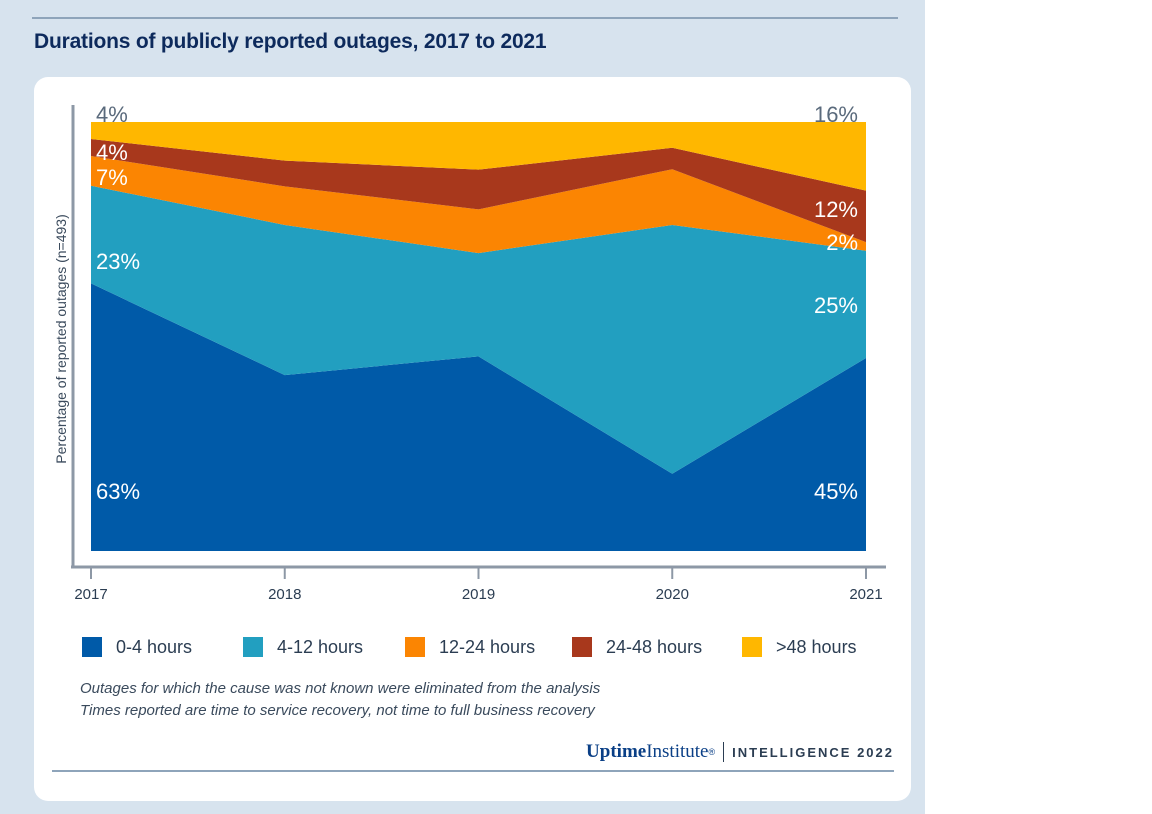 The width and height of the screenshot is (1152, 814). I want to click on brand-institute: Institute, so click(677, 751).